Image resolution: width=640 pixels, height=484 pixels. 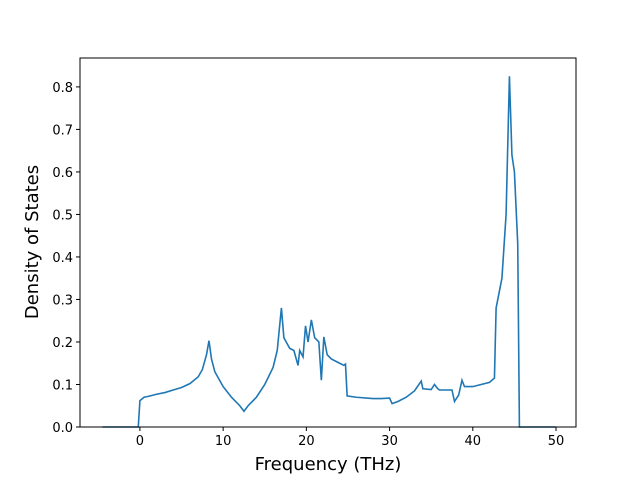 I want to click on x-axis-label: Frequency (THz), so click(x=328, y=464).